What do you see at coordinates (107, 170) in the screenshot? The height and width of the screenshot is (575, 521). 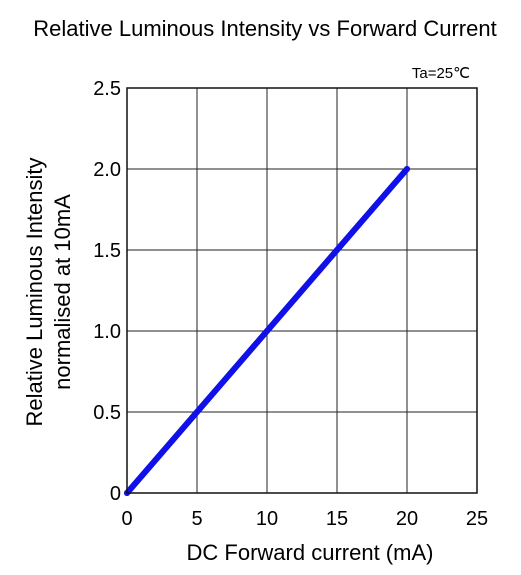 I see `y-tick-label: 2.0` at bounding box center [107, 170].